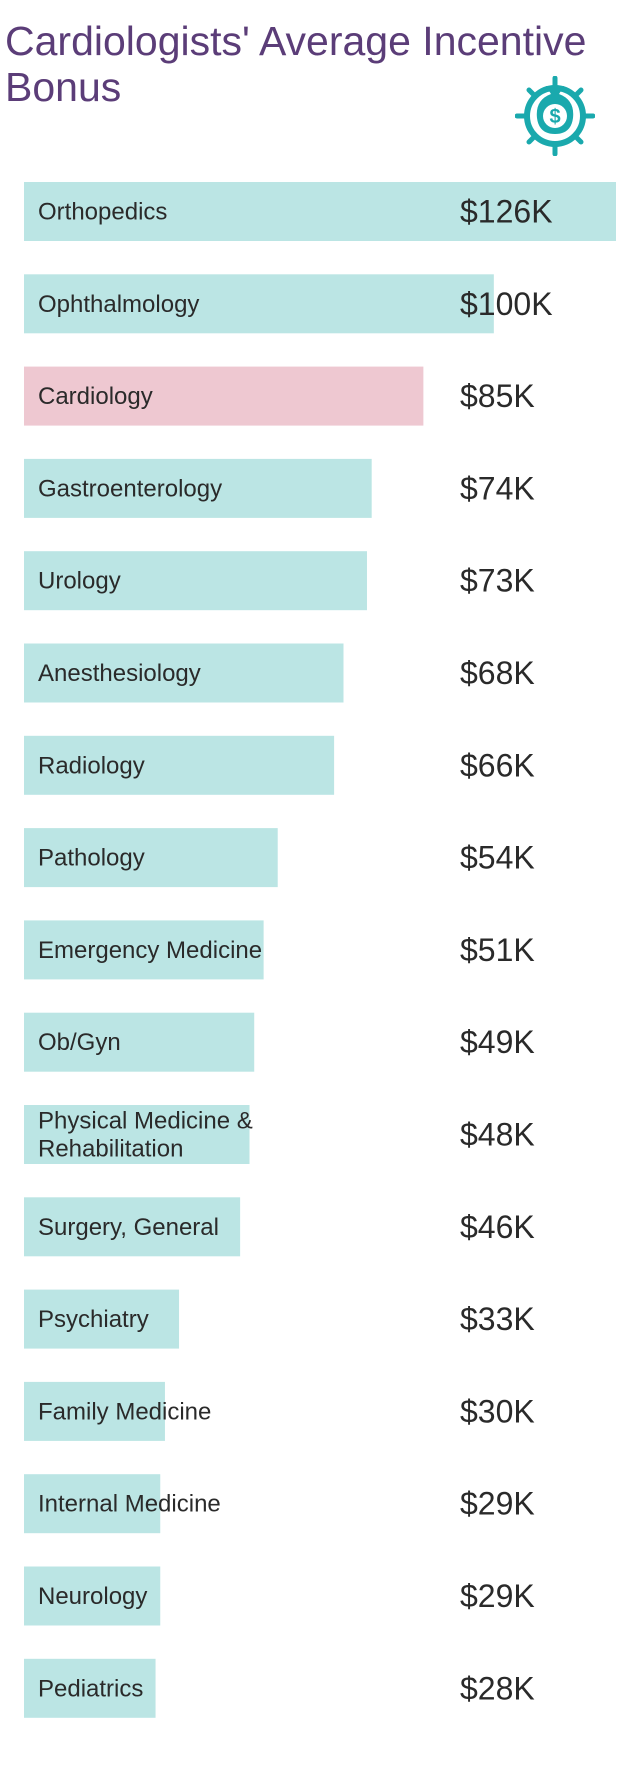 Image resolution: width=640 pixels, height=1773 pixels. I want to click on value-label: $30K, so click(497, 1411).